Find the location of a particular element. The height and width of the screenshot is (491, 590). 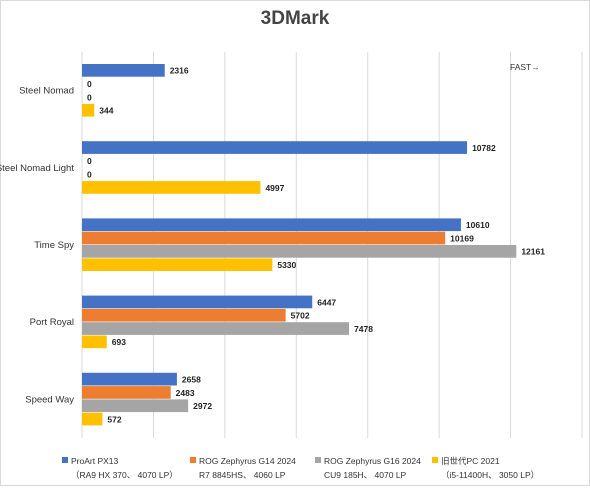

data-label: 10610 is located at coordinates (478, 225).